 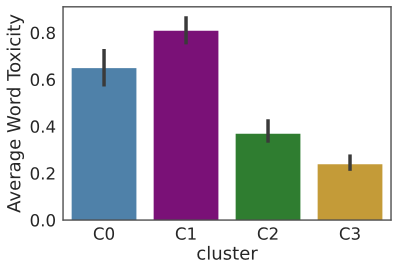 What do you see at coordinates (186, 233) in the screenshot?
I see `x-tick-label: C1` at bounding box center [186, 233].